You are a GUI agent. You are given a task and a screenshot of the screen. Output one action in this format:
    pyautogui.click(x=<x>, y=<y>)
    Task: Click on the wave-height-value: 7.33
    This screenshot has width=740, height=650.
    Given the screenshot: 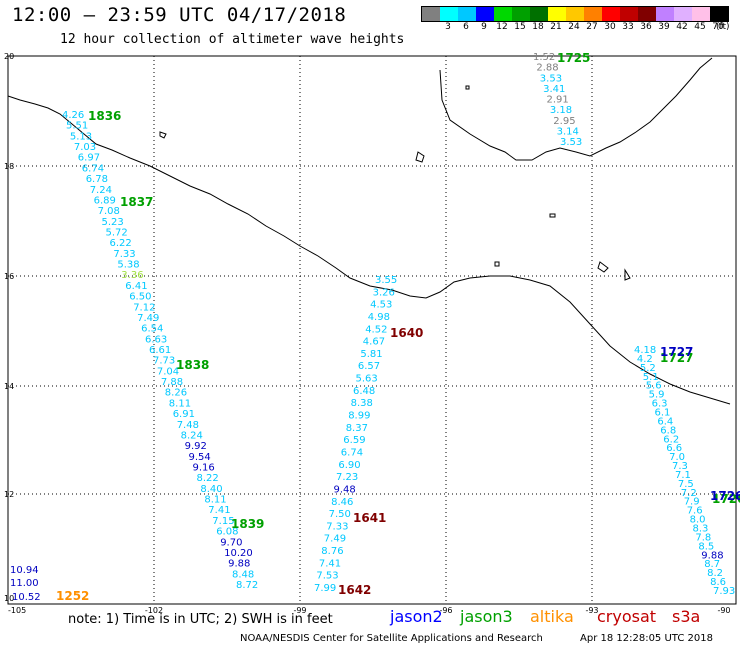 What is the action you would take?
    pyautogui.click(x=124, y=254)
    